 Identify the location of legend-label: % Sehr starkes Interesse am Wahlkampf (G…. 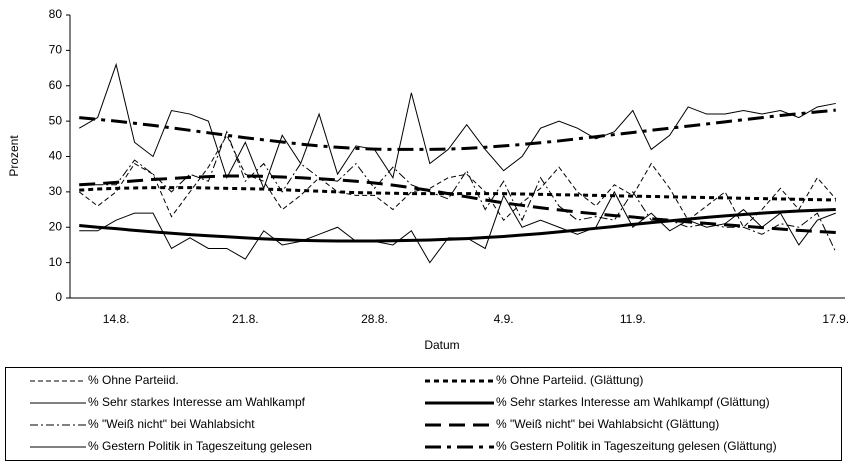
(633, 402).